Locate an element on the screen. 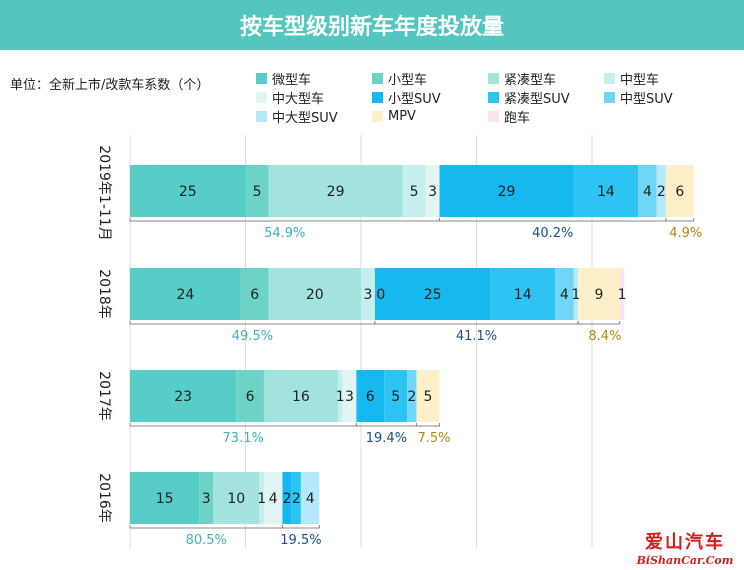  legend-item: 中大型SUV is located at coordinates (314, 117).